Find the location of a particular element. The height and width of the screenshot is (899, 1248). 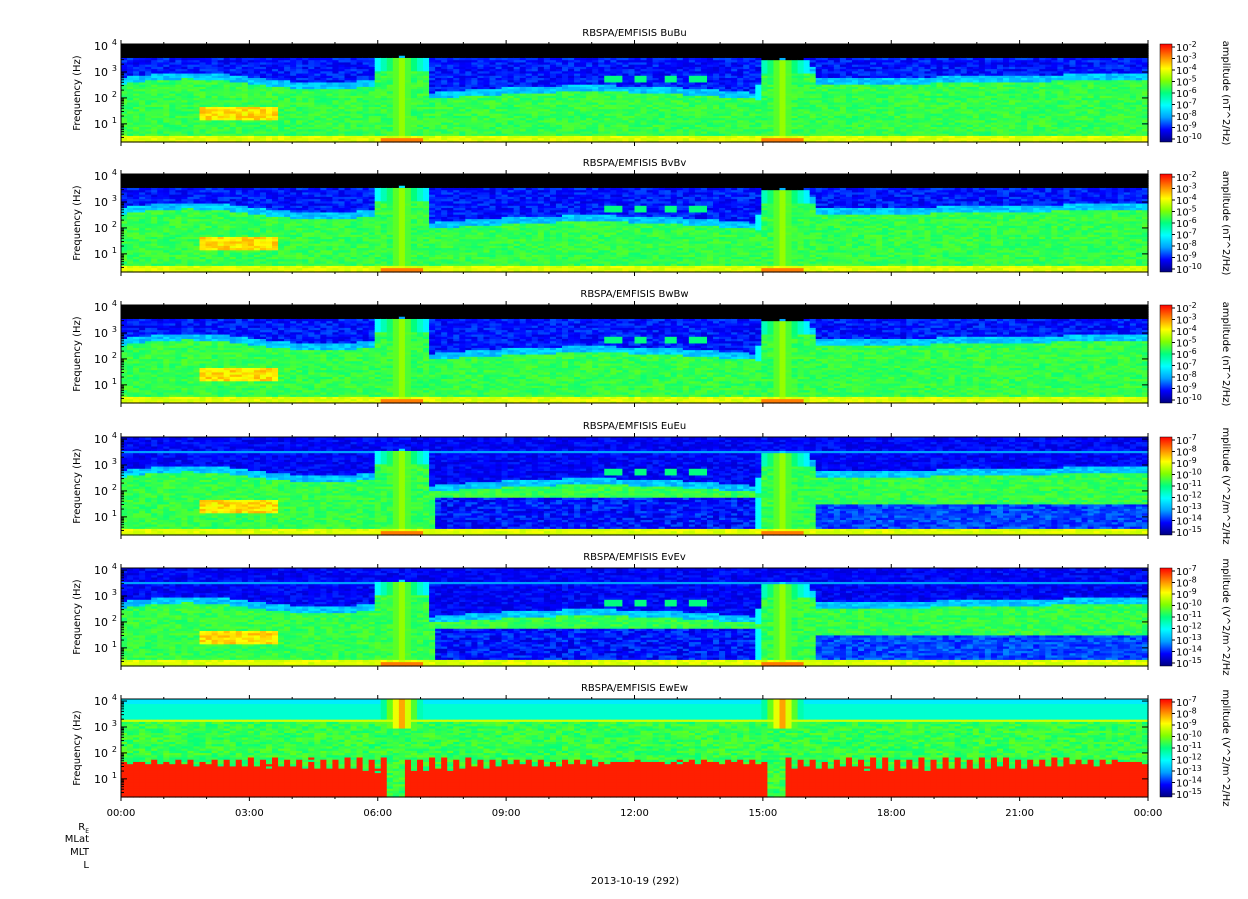

heatmap-cells is located at coordinates (635, 93).